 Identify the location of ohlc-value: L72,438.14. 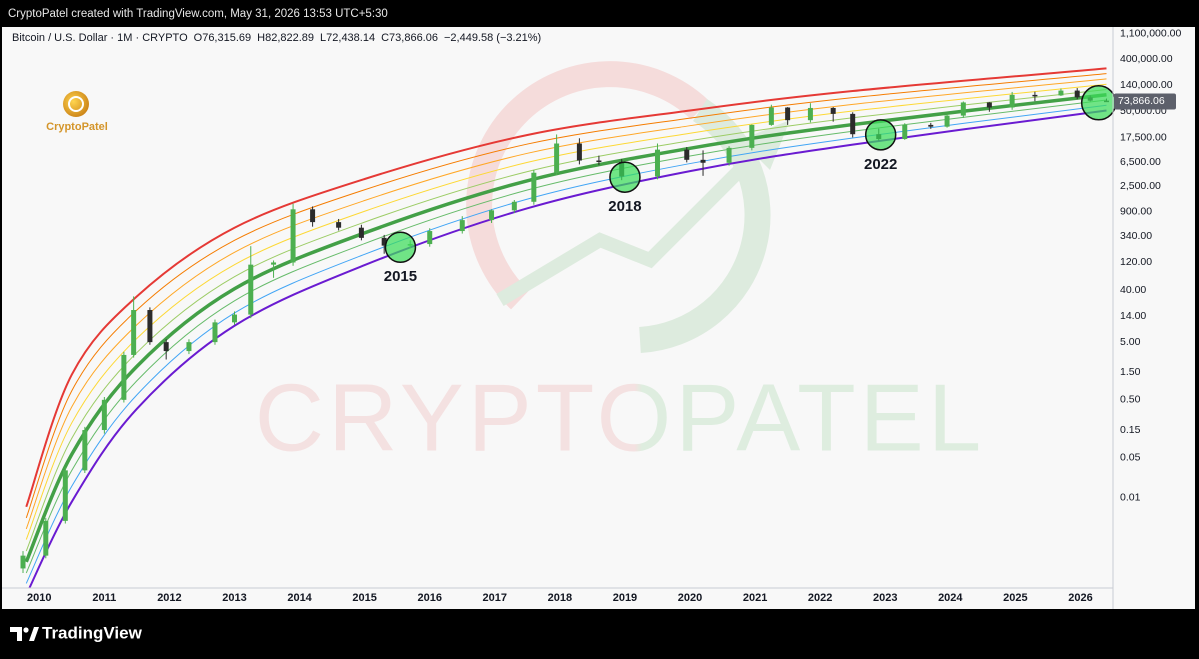
(347, 38).